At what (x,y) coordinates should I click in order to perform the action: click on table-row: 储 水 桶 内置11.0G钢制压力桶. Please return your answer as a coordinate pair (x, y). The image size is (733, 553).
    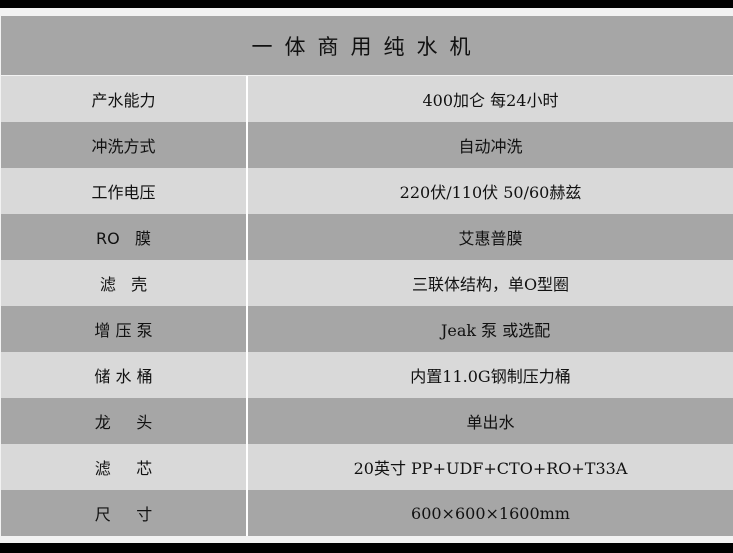
    Looking at the image, I should click on (367, 375).